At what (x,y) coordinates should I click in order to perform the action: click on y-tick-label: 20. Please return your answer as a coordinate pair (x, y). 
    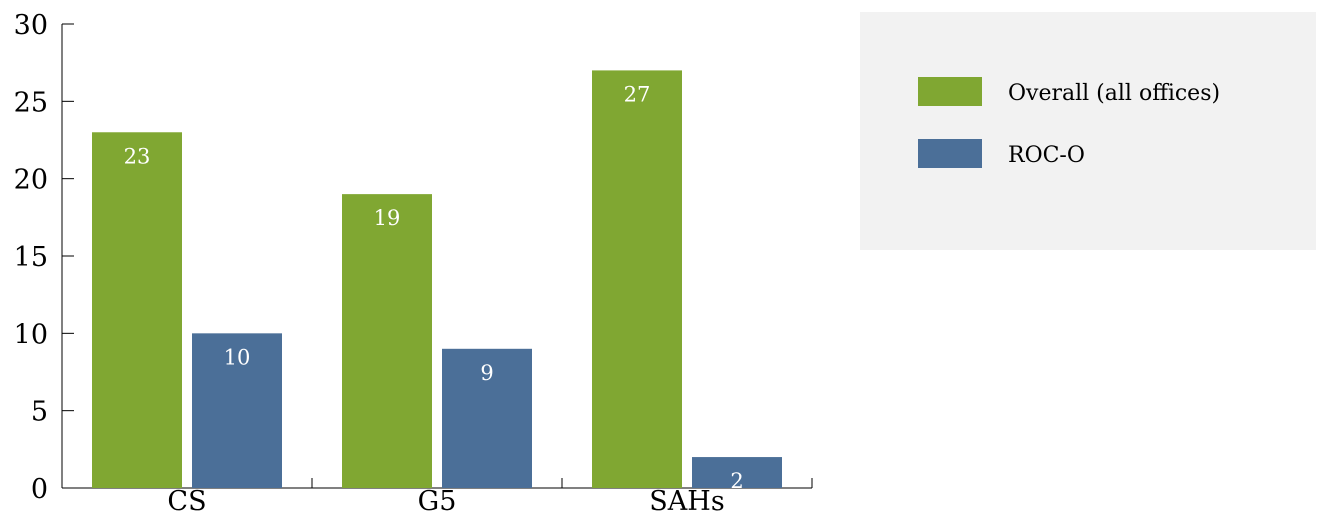
    Looking at the image, I should click on (31, 180).